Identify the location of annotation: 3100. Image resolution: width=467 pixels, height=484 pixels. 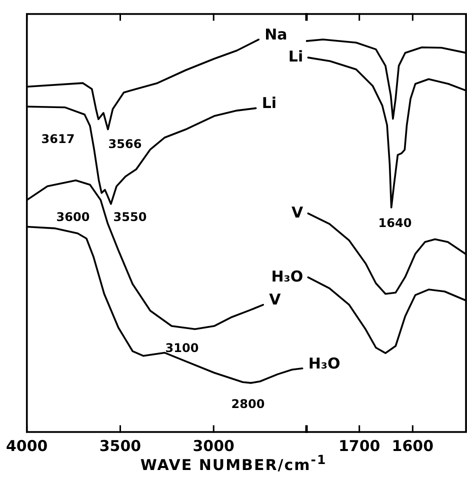
(182, 348).